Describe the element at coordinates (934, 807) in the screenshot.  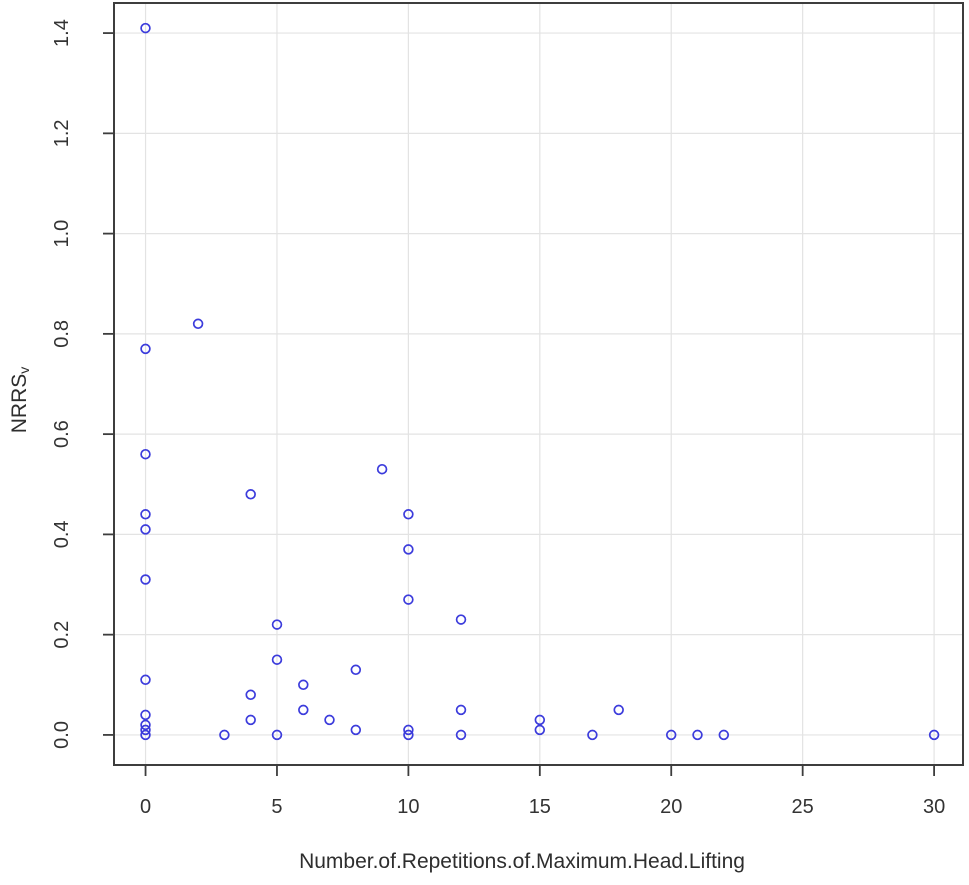
I see `x-tick-label: 30` at that location.